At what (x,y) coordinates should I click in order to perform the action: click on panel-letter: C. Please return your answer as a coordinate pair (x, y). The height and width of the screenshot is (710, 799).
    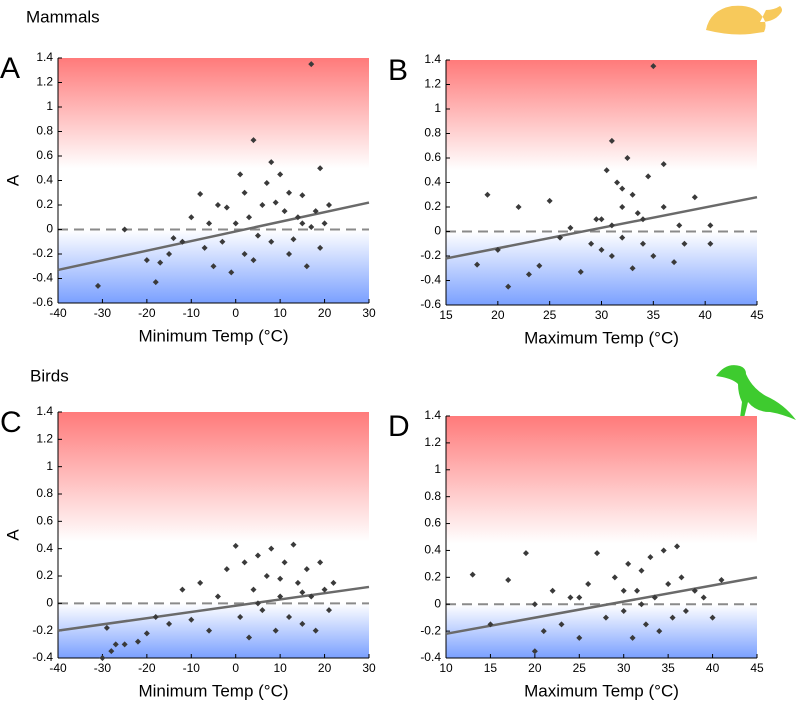
    Looking at the image, I should click on (11, 422).